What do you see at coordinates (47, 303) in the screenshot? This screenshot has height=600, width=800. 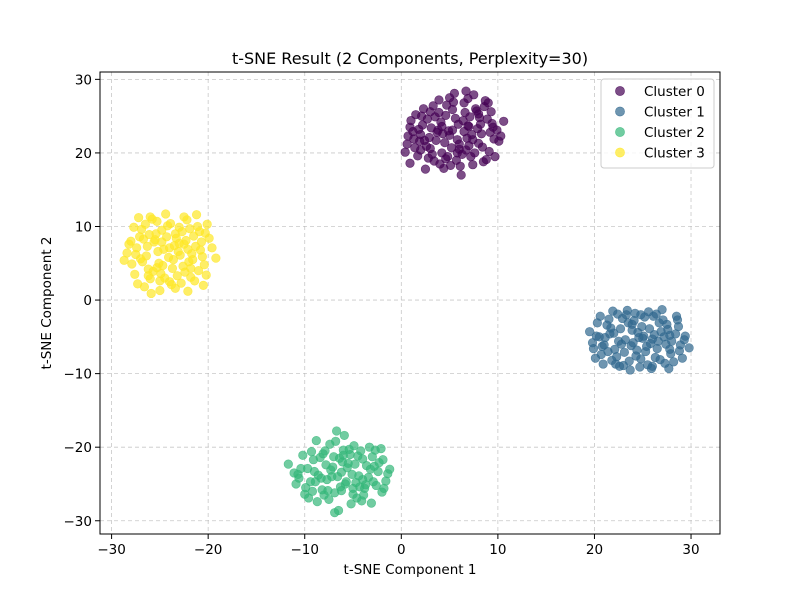 I see `y-axis-label: t-SNE Component 2` at bounding box center [47, 303].